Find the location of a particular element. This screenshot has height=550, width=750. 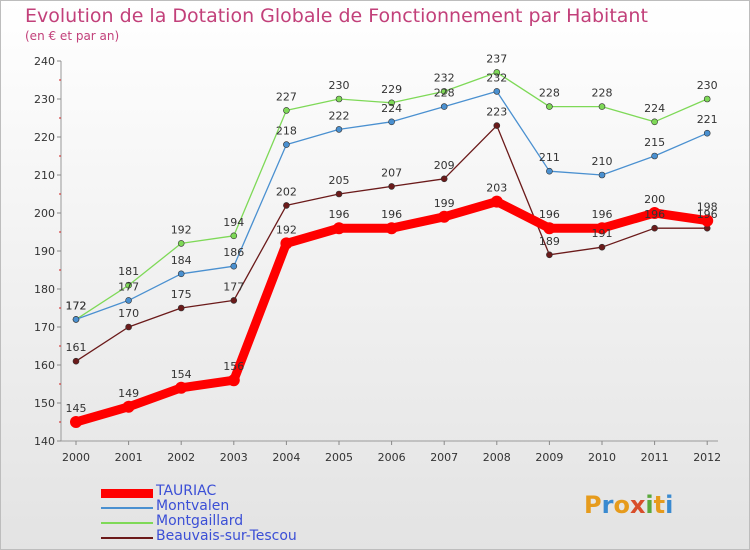

x-tick-label: 2011 is located at coordinates (655, 457).